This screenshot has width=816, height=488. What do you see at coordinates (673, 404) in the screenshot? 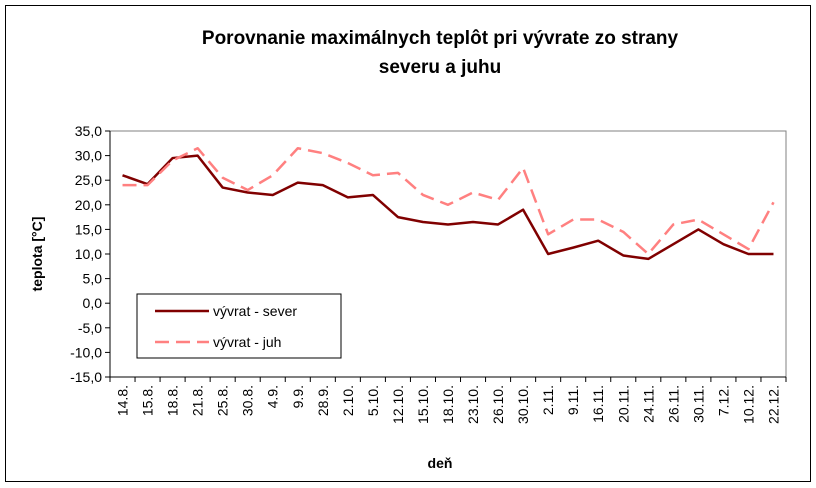
I see `x-tick-label: 26.11.` at bounding box center [673, 404].